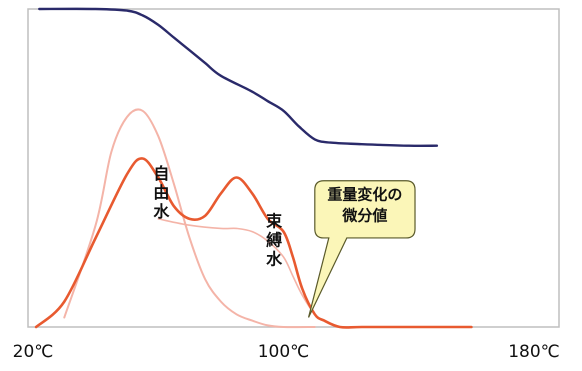 This screenshot has width=582, height=371. I want to click on x-axis-ticks: 20℃ 100℃ 180℃, so click(286, 352).